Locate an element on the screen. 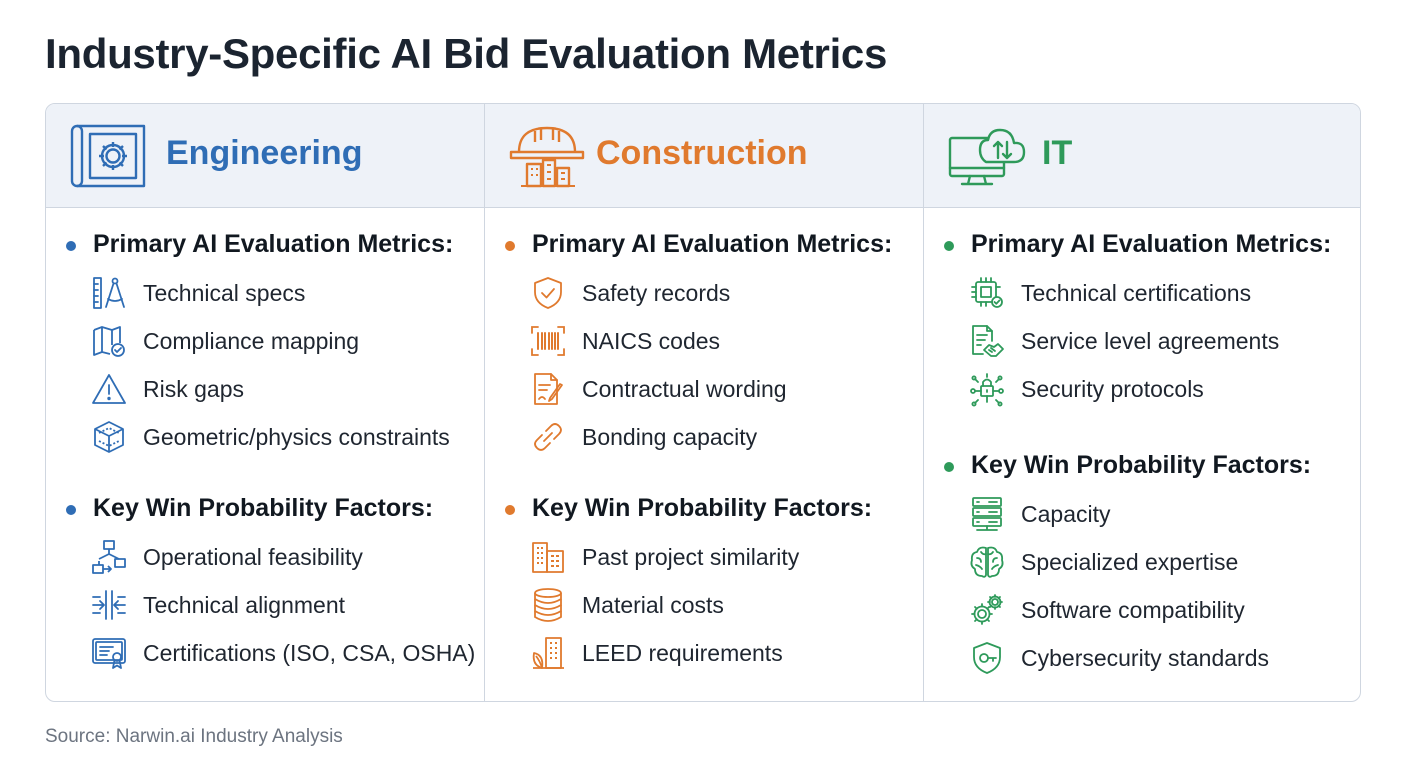  lock-network-icon is located at coordinates (987, 390).